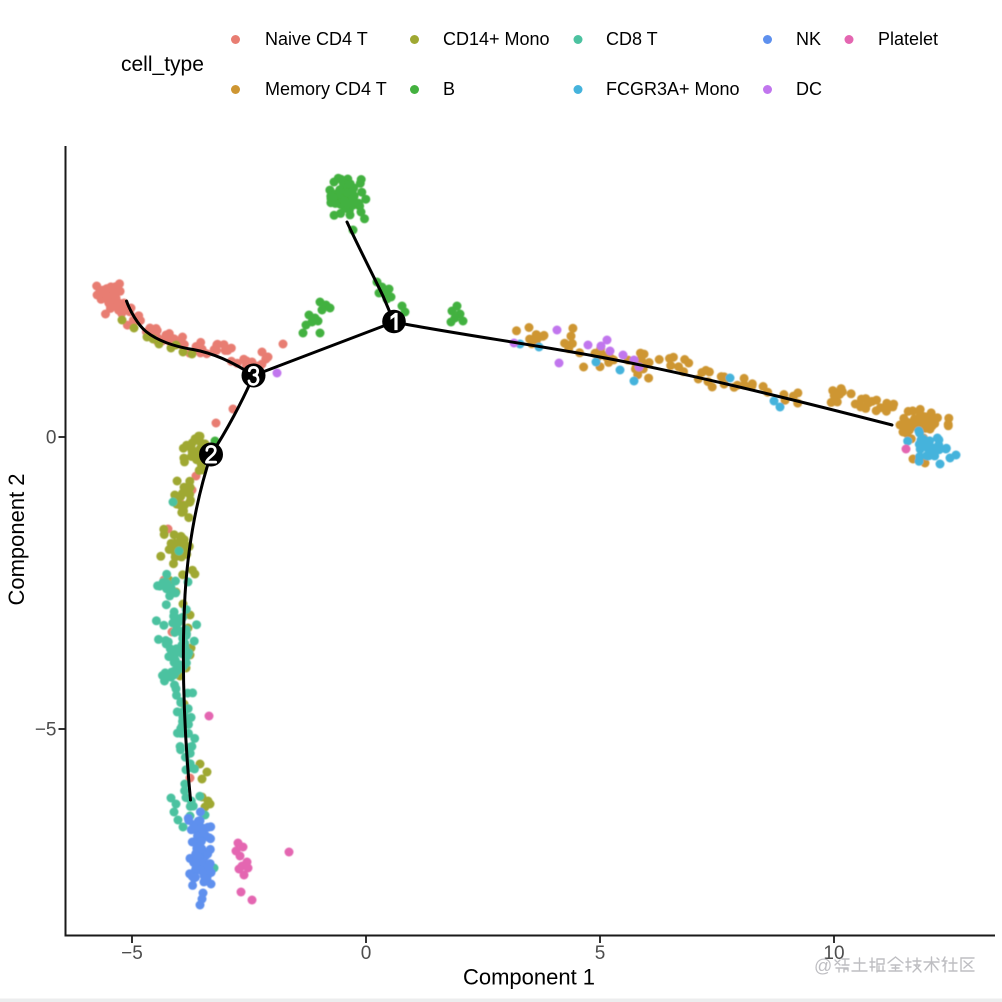  What do you see at coordinates (162, 64) in the screenshot?
I see `svg-text: cell_type` at bounding box center [162, 64].